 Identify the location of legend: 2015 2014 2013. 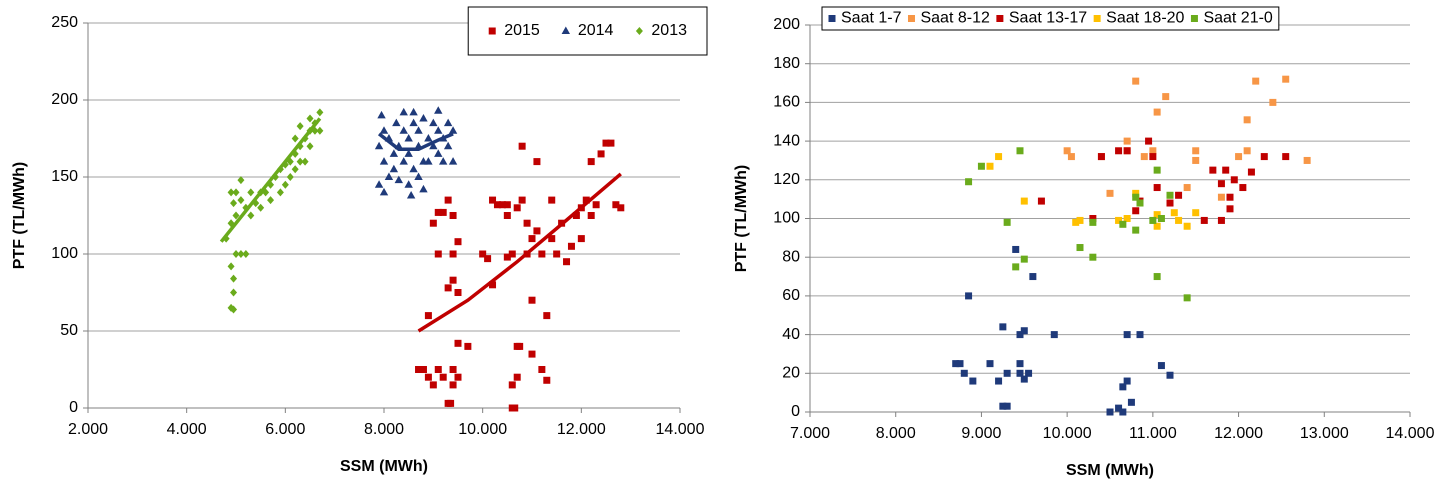
(587, 31).